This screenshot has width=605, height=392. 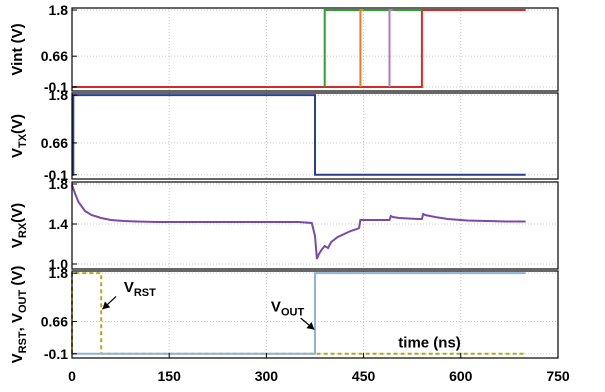 What do you see at coordinates (364, 376) in the screenshot?
I see `x-tick-label: 450` at bounding box center [364, 376].